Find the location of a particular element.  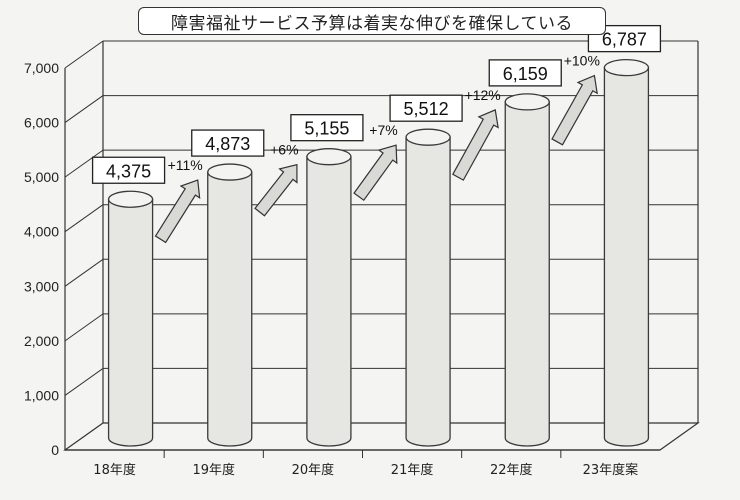

x-tick-label: 18年度 is located at coordinates (114, 470).